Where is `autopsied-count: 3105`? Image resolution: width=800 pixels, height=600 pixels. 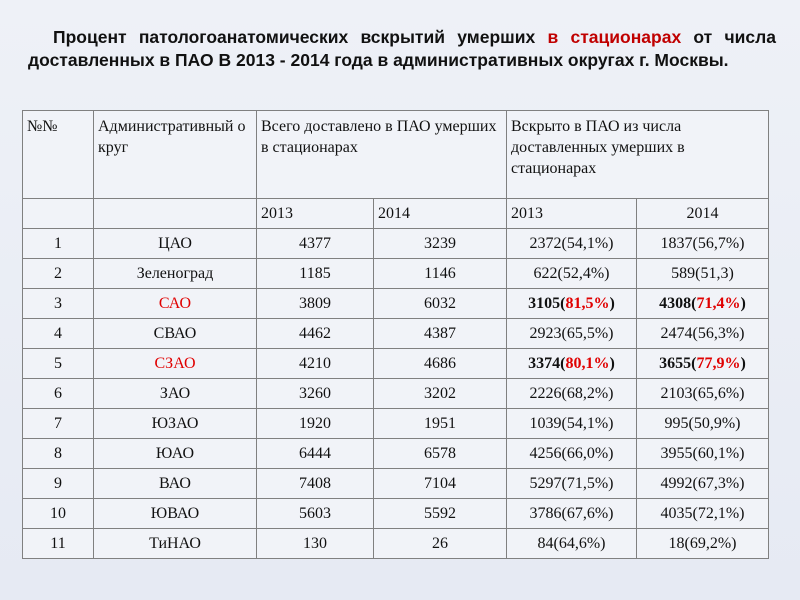 autopsied-count: 3105 is located at coordinates (544, 303).